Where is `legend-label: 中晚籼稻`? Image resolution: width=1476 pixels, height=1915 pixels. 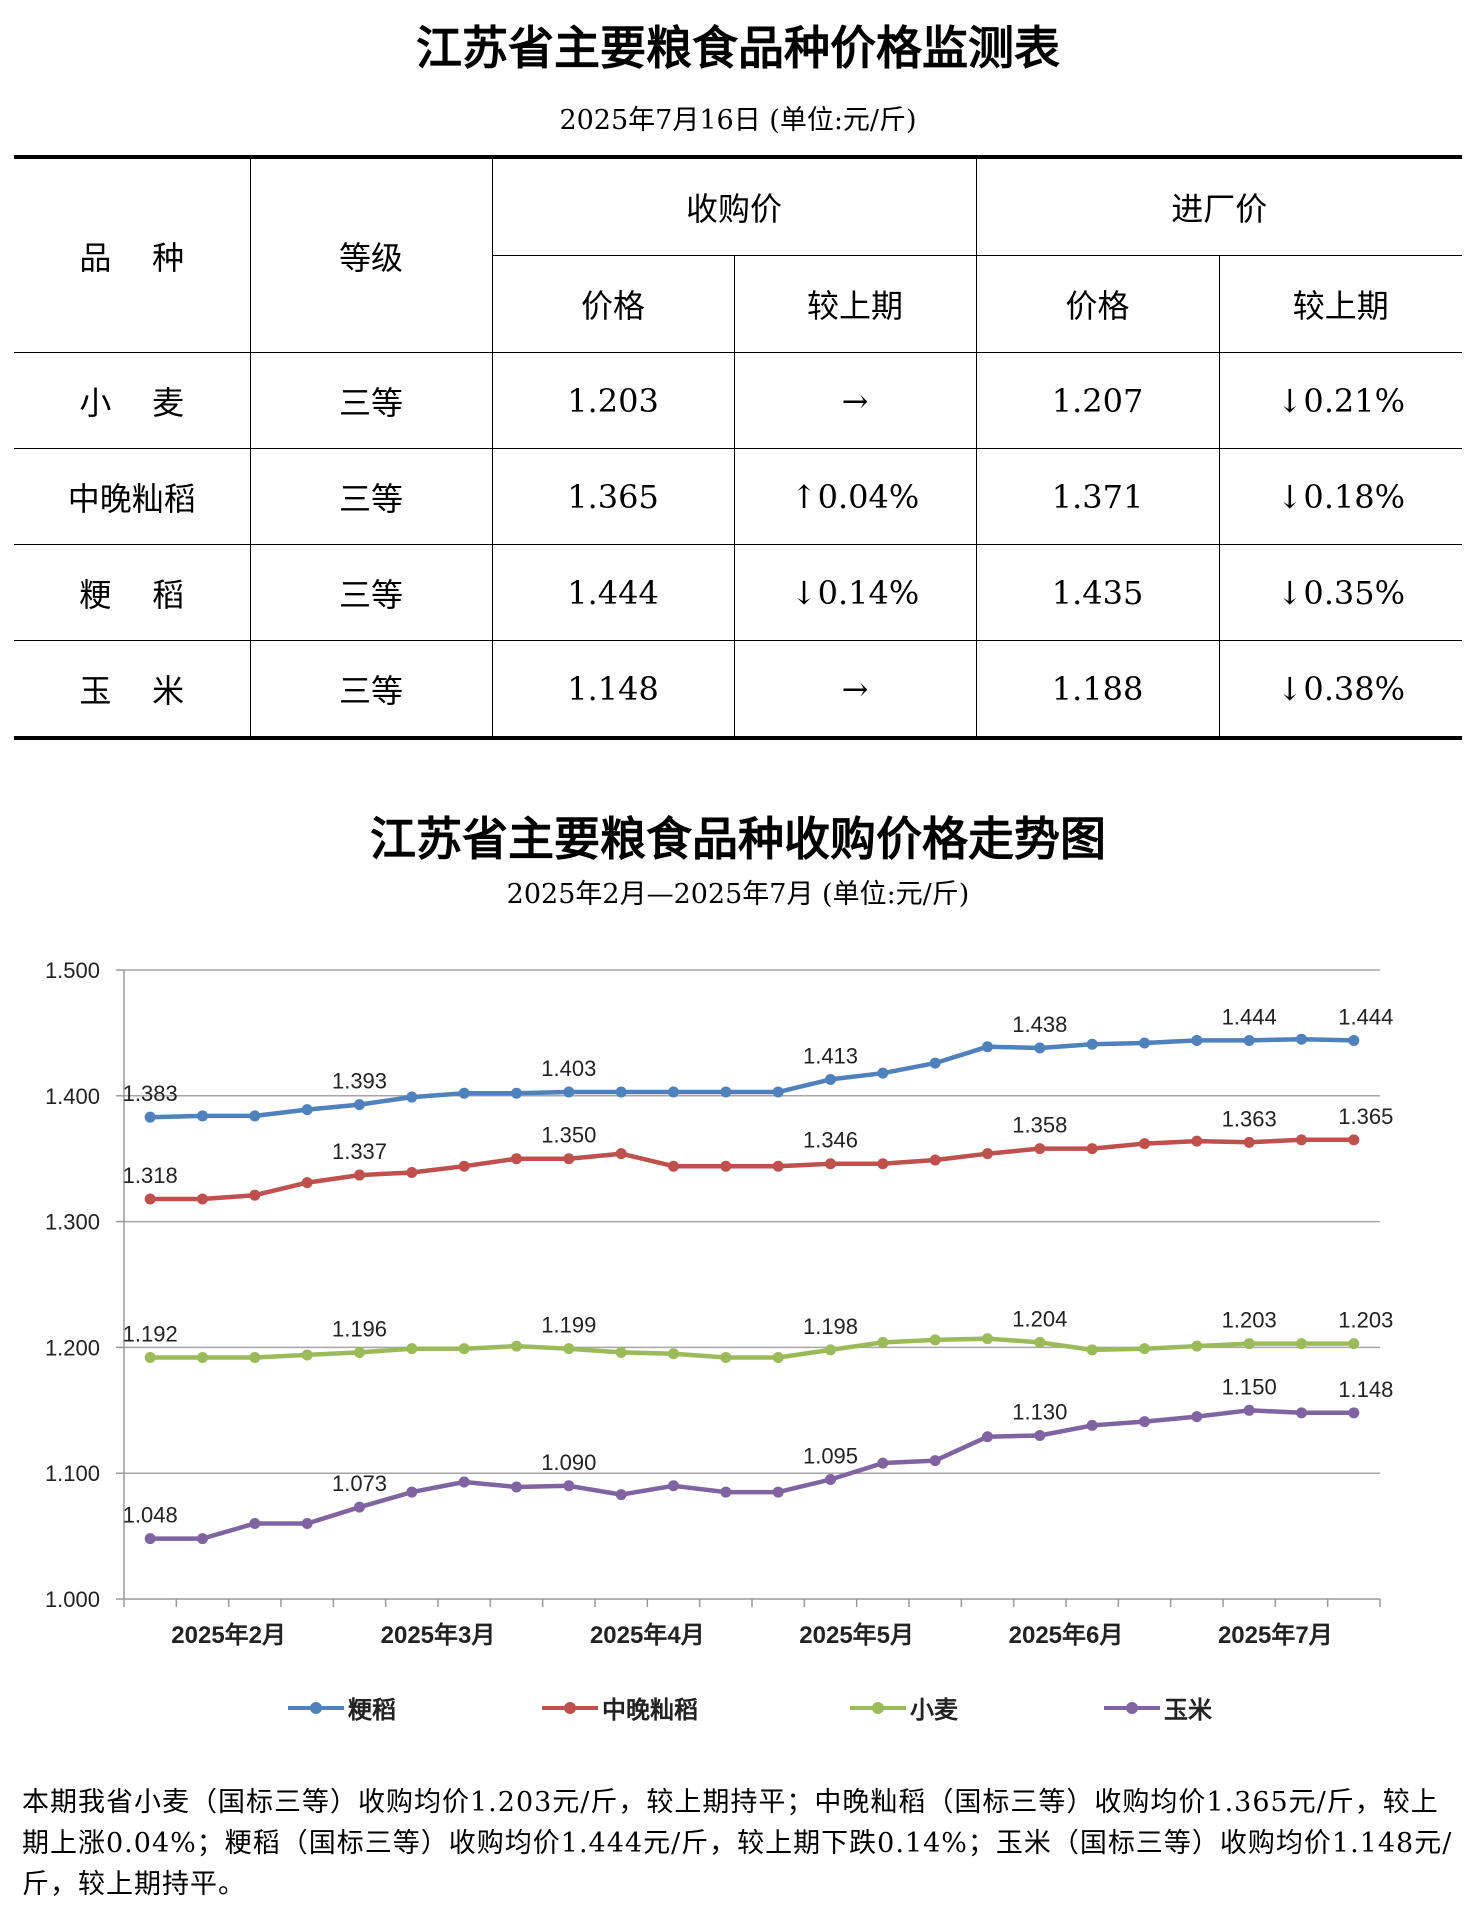 legend-label: 中晚籼稻 is located at coordinates (650, 1710).